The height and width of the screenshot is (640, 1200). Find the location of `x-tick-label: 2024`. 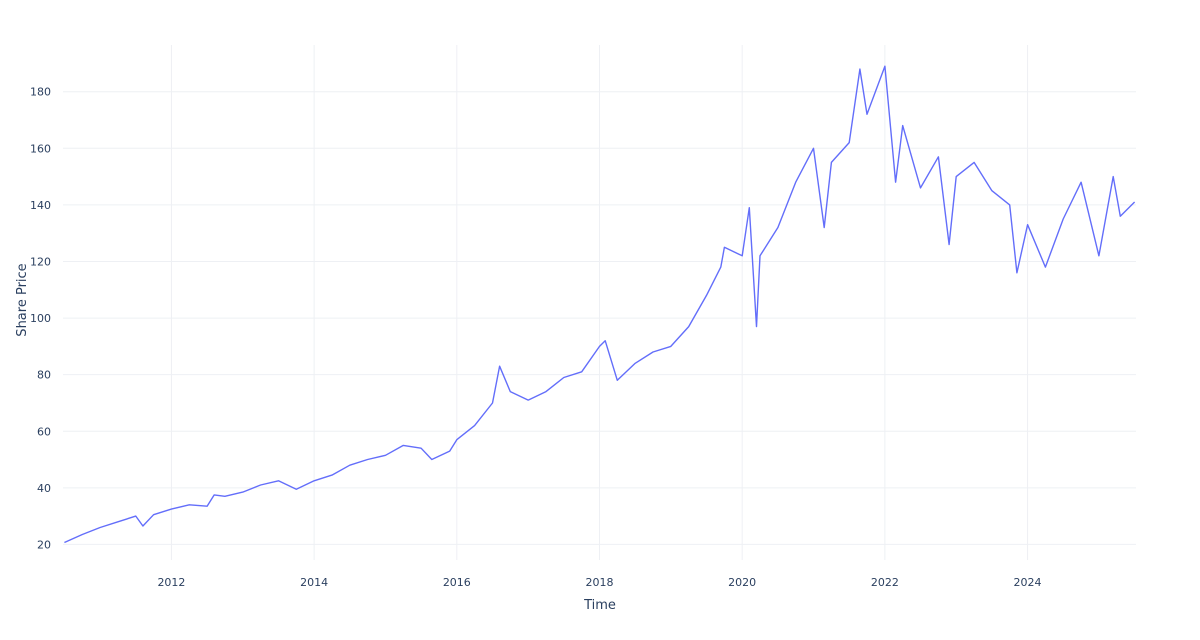

x-tick-label: 2024 is located at coordinates (1028, 582).